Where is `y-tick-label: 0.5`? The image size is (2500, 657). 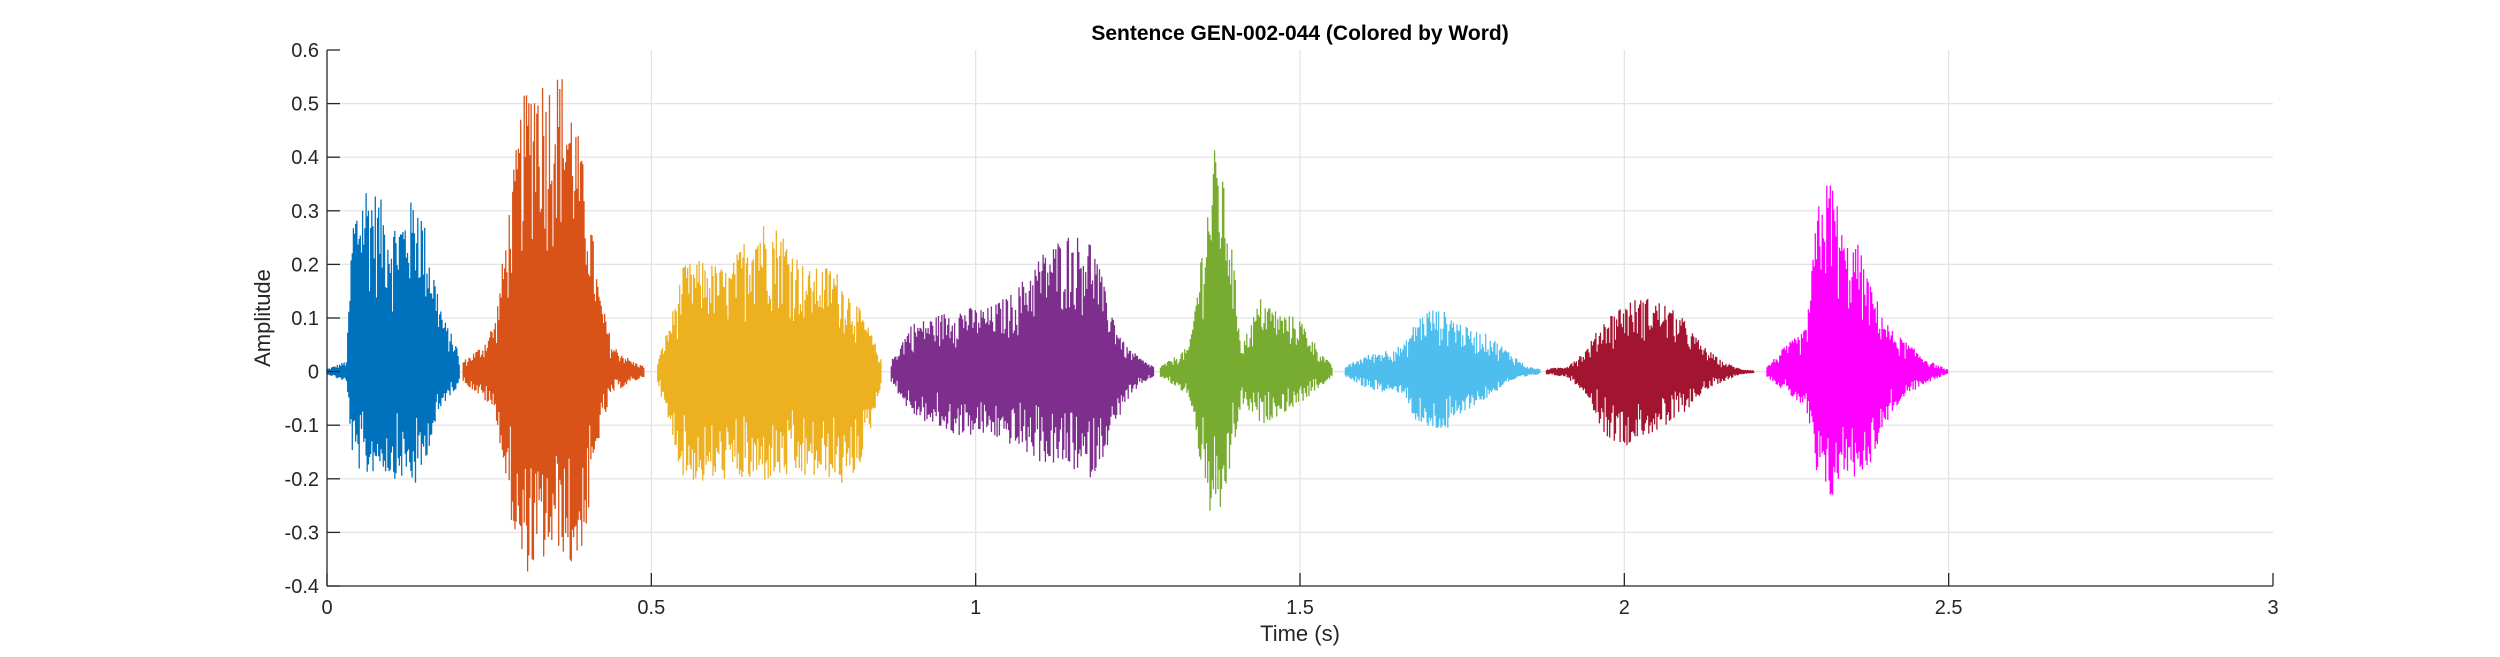 y-tick-label: 0.5 is located at coordinates (305, 105).